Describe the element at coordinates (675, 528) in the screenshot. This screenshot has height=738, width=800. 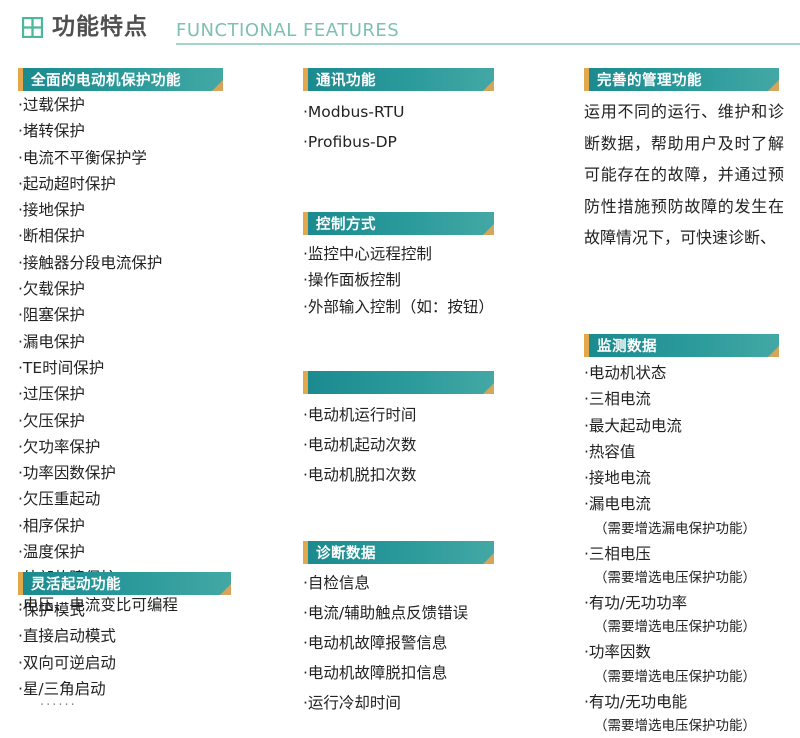
I see `list-item: （需要增选漏电保护功能）` at that location.